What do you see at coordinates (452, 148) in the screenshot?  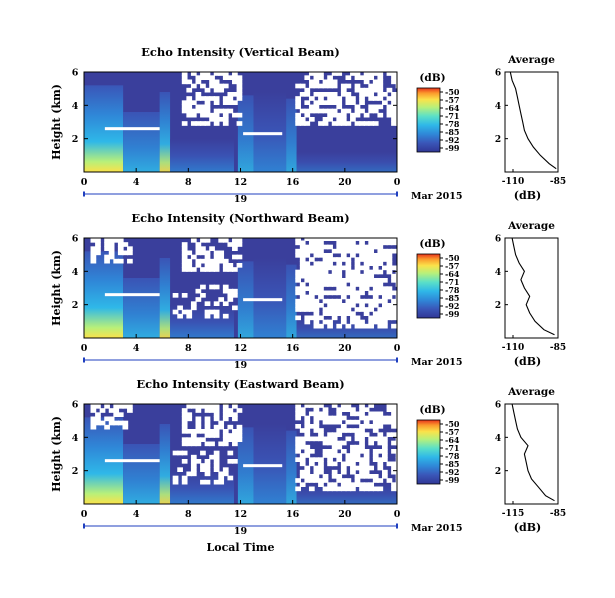 I see `colorbar-tick-label: -99` at bounding box center [452, 148].